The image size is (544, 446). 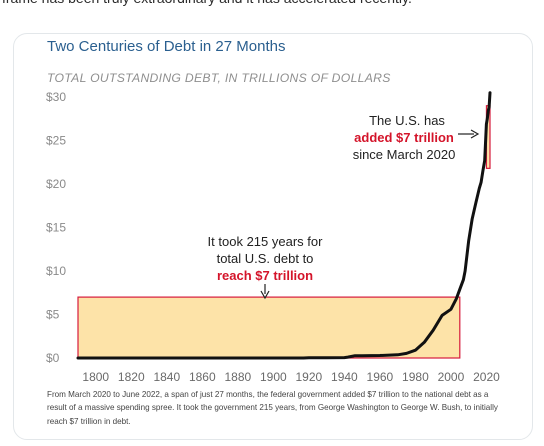 What do you see at coordinates (309, 377) in the screenshot?
I see `x-tick-label: 1920` at bounding box center [309, 377].